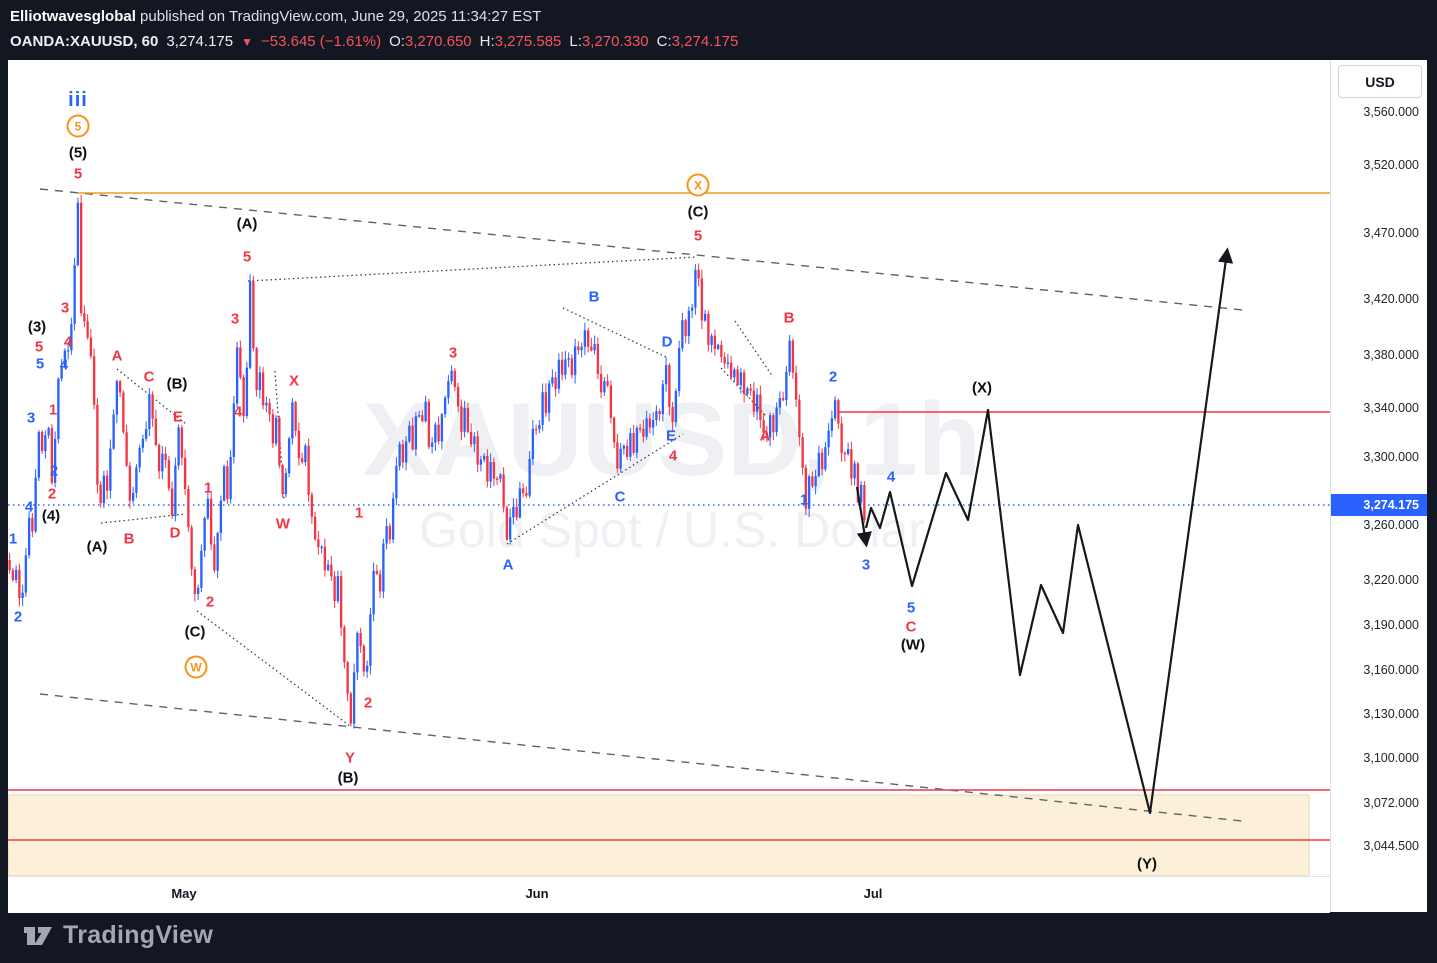 The image size is (1437, 963). What do you see at coordinates (537, 893) in the screenshot?
I see `time-label: Jun` at bounding box center [537, 893].